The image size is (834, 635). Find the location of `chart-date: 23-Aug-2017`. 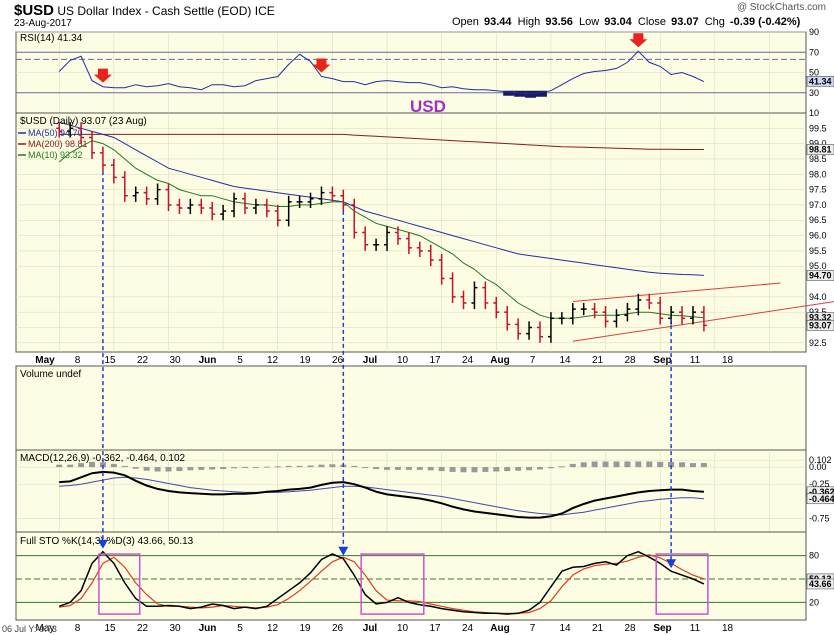

chart-date: 23-Aug-2017 is located at coordinates (43, 23).